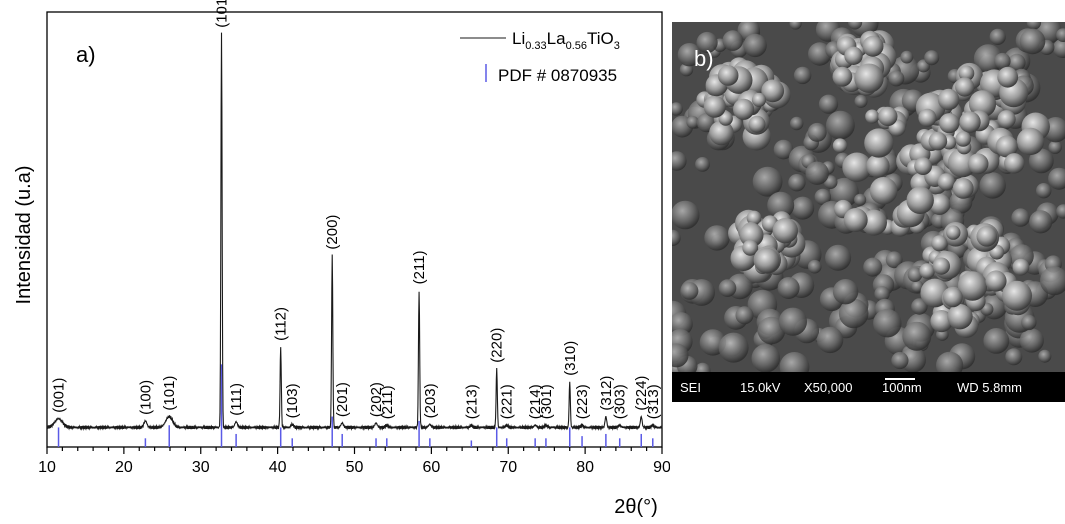  I want to click on peak-label: (100), so click(145, 397).